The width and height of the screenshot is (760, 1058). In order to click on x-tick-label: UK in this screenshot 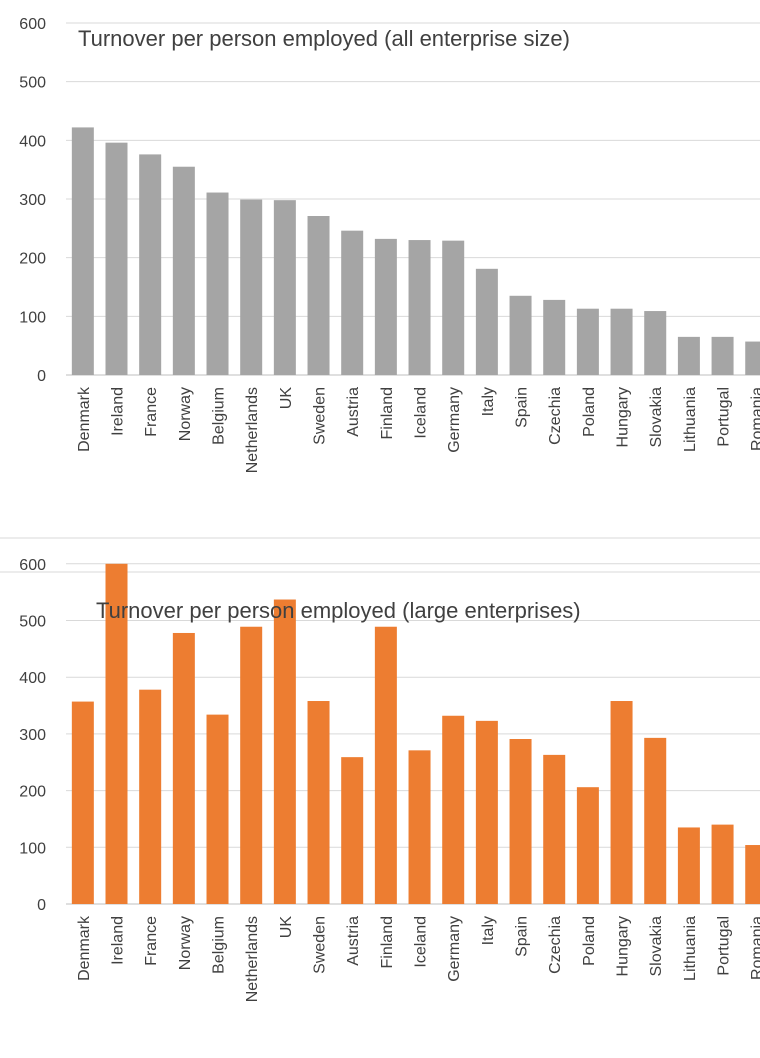, I will do `click(286, 398)`.